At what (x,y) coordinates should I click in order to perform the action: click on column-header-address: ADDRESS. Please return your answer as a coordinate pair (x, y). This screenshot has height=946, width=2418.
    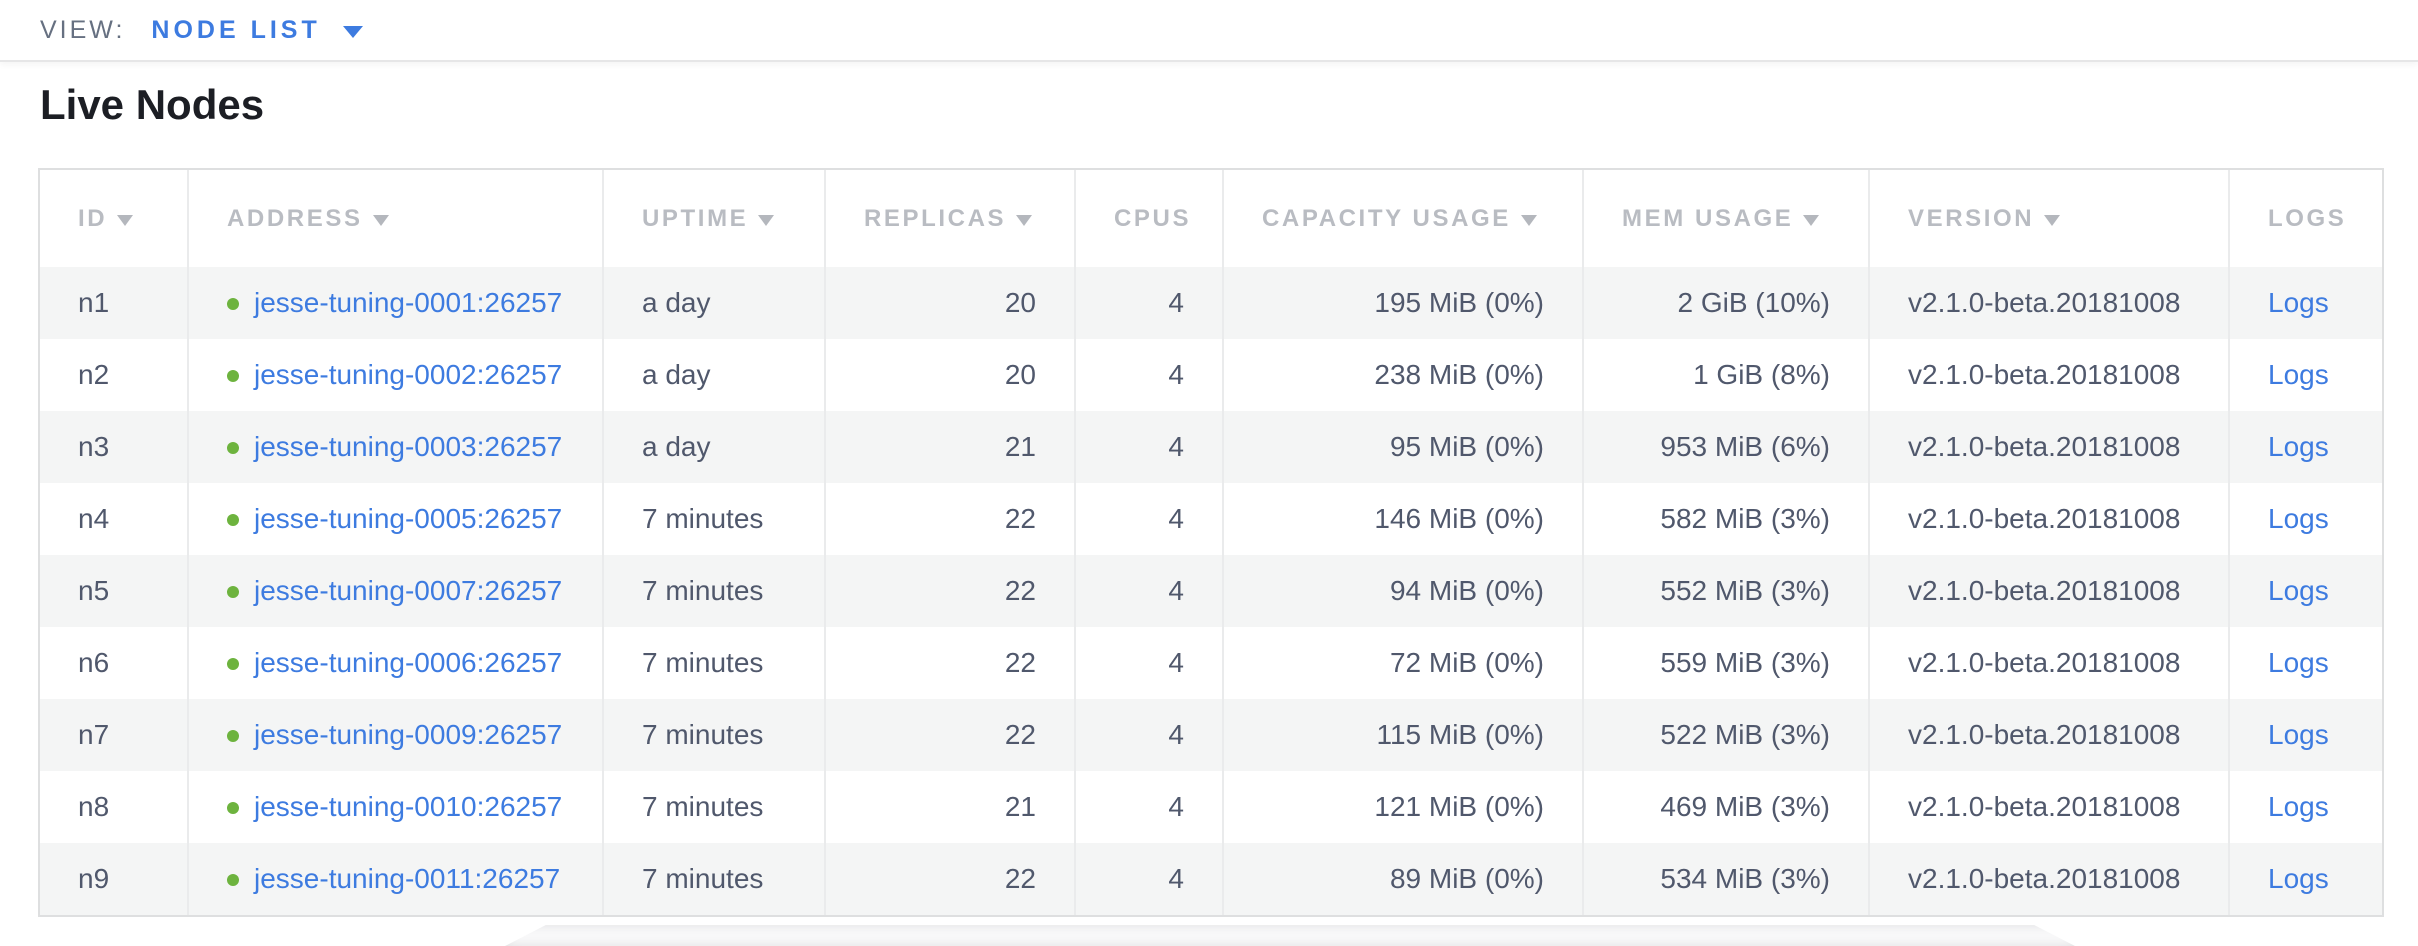
    Looking at the image, I should click on (396, 218).